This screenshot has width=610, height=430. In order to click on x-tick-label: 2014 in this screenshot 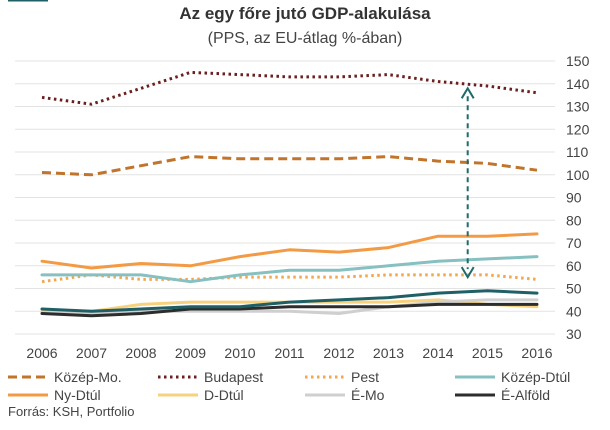, I will do `click(437, 353)`.